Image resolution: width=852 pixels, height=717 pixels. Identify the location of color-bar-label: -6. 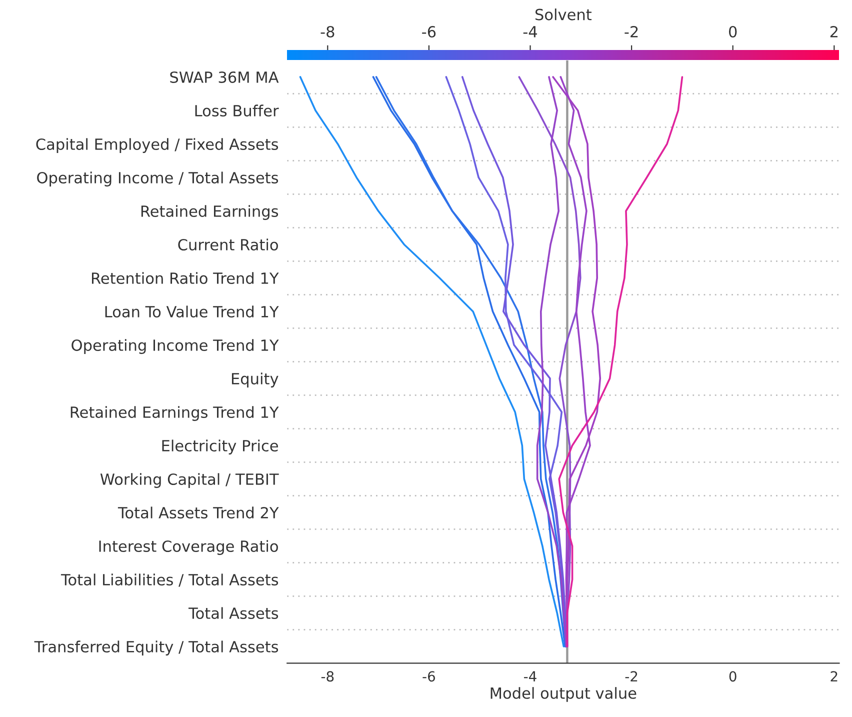
(429, 32).